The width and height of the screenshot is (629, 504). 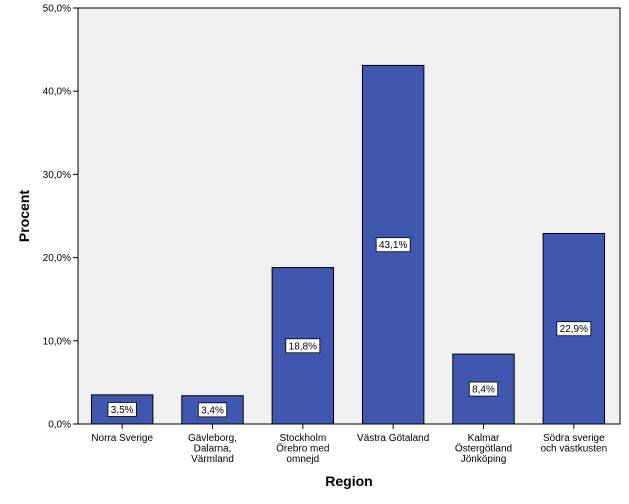 What do you see at coordinates (57, 9) in the screenshot?
I see `y-tick-label: 50,0%` at bounding box center [57, 9].